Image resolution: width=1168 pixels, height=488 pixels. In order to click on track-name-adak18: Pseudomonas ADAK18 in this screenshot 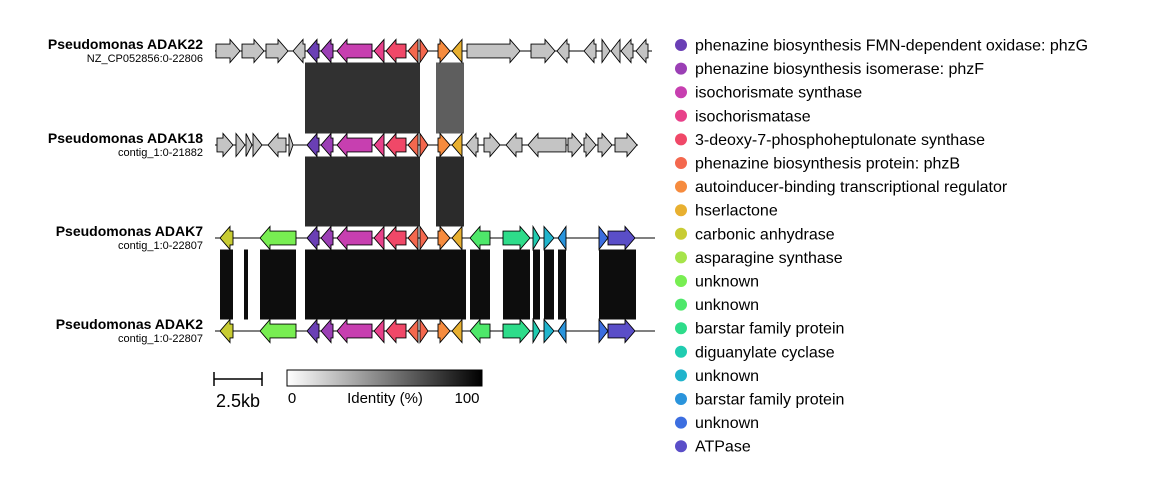, I will do `click(125, 138)`.